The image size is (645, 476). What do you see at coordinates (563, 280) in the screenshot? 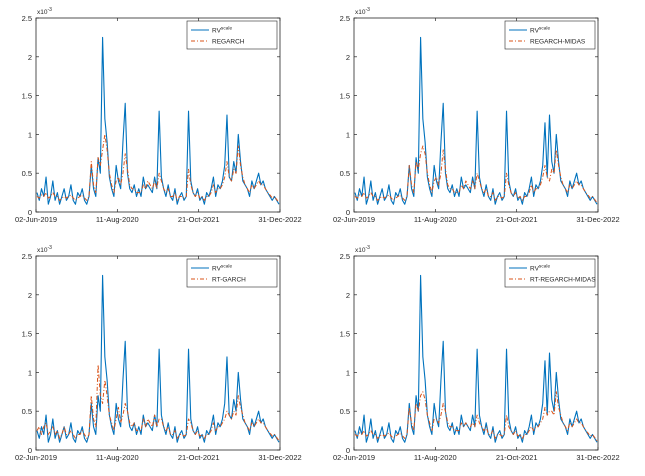
I see `legend-label: RT-REGARCH-MIDAS` at bounding box center [563, 280].